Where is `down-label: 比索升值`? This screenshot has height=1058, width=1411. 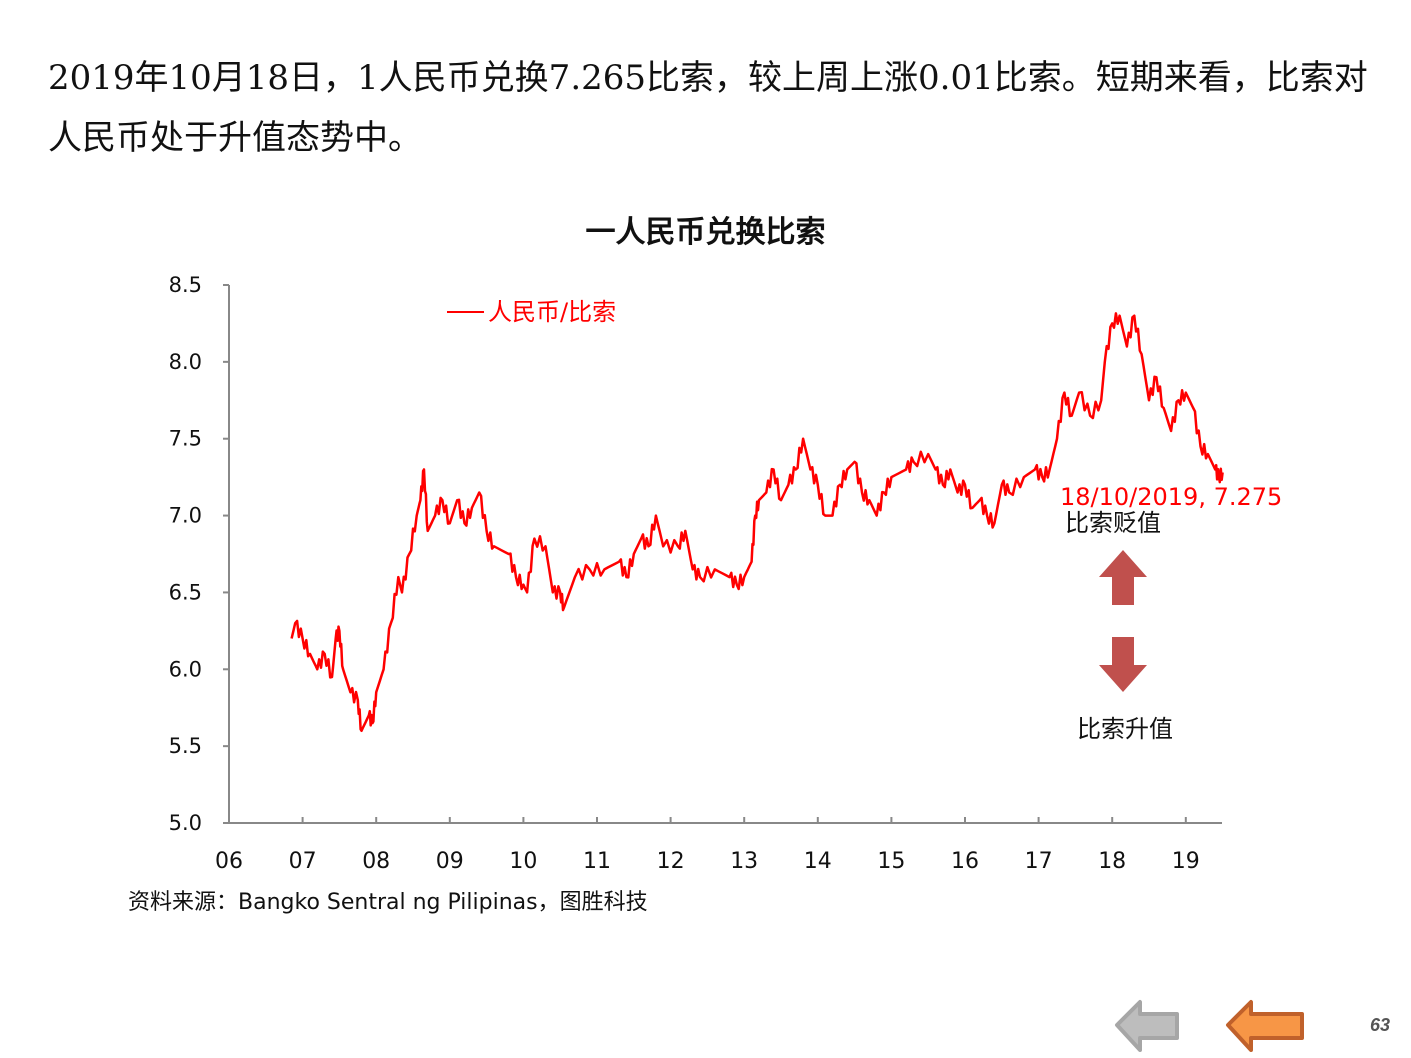
down-label: 比索升值 is located at coordinates (1125, 729).